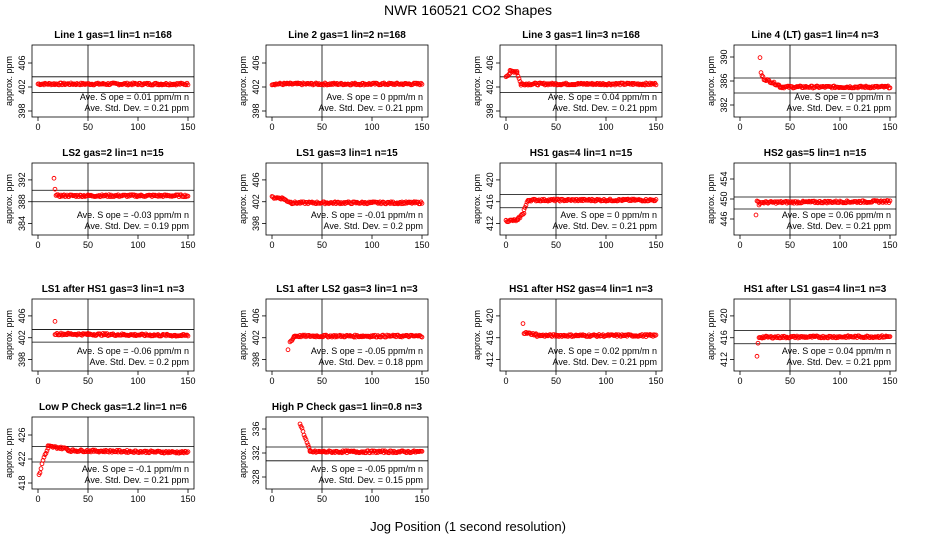 The width and height of the screenshot is (936, 540). Describe the element at coordinates (22, 482) in the screenshot. I see `y-tick-label: 418` at that location.